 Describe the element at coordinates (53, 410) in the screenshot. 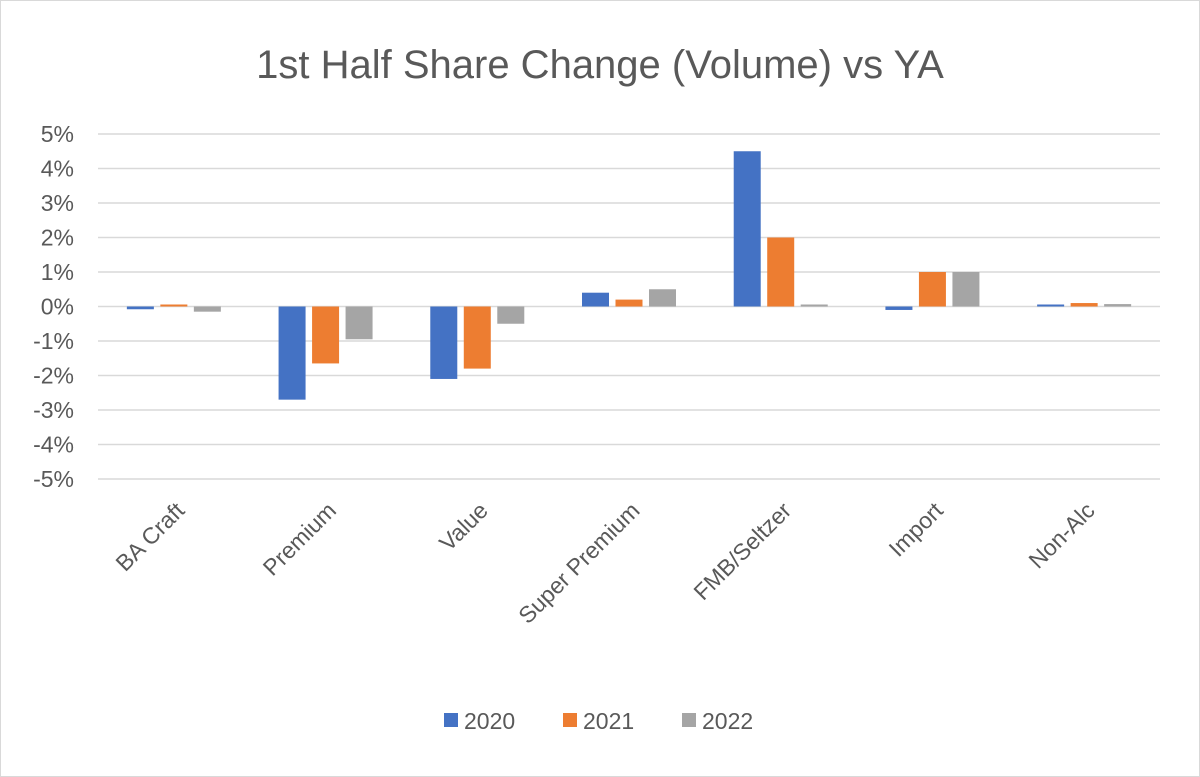

I see `y-tick-label: -3%` at that location.